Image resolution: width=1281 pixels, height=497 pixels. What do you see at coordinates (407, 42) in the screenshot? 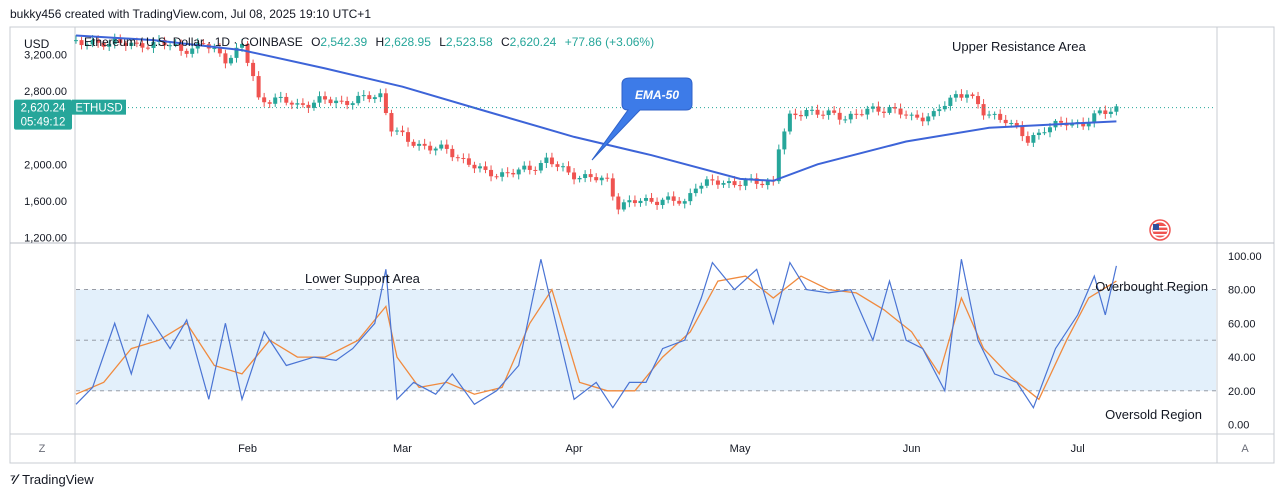
I see `high-value: 2,628.95` at bounding box center [407, 42].